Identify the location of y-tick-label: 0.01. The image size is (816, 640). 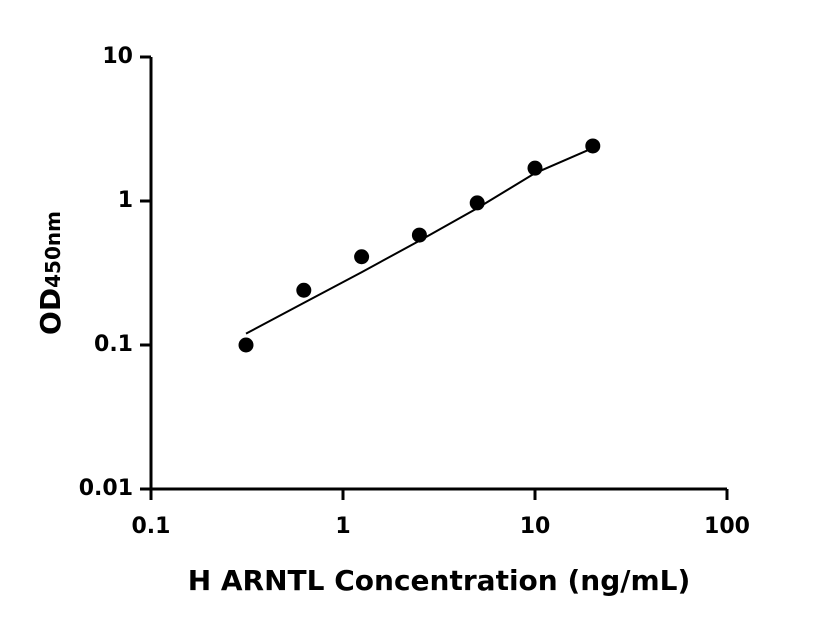
(106, 488).